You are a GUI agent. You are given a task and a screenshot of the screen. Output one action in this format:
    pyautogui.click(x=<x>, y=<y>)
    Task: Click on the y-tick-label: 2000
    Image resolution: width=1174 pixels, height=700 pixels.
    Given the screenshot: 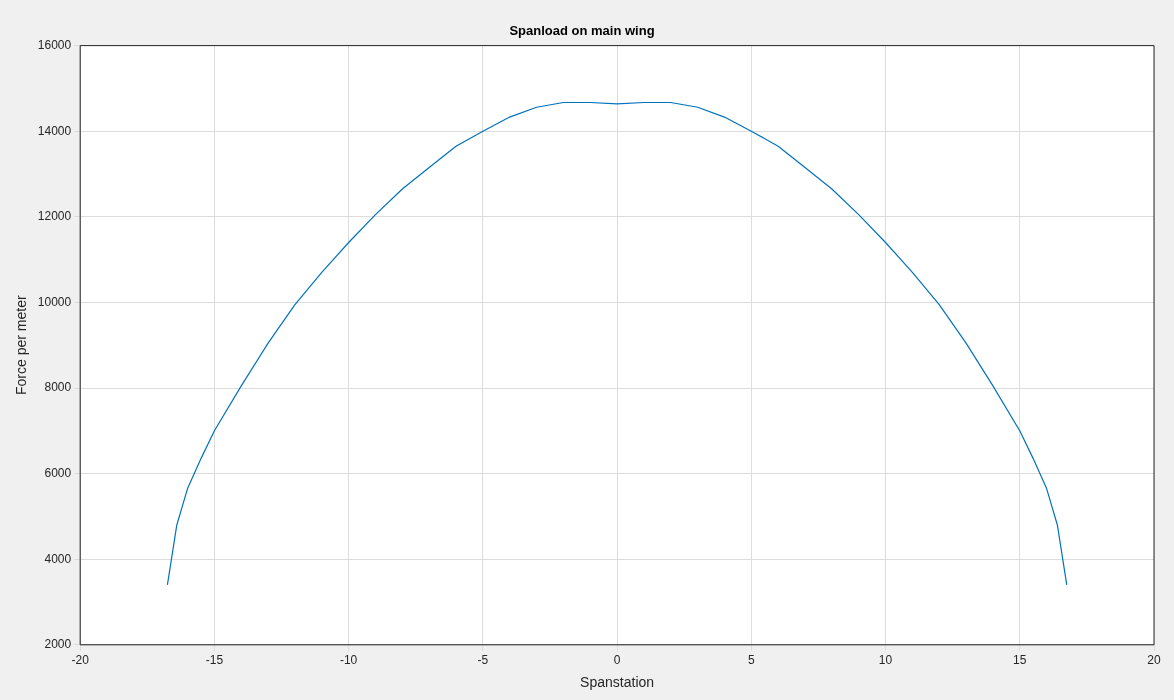 What is the action you would take?
    pyautogui.click(x=58, y=644)
    